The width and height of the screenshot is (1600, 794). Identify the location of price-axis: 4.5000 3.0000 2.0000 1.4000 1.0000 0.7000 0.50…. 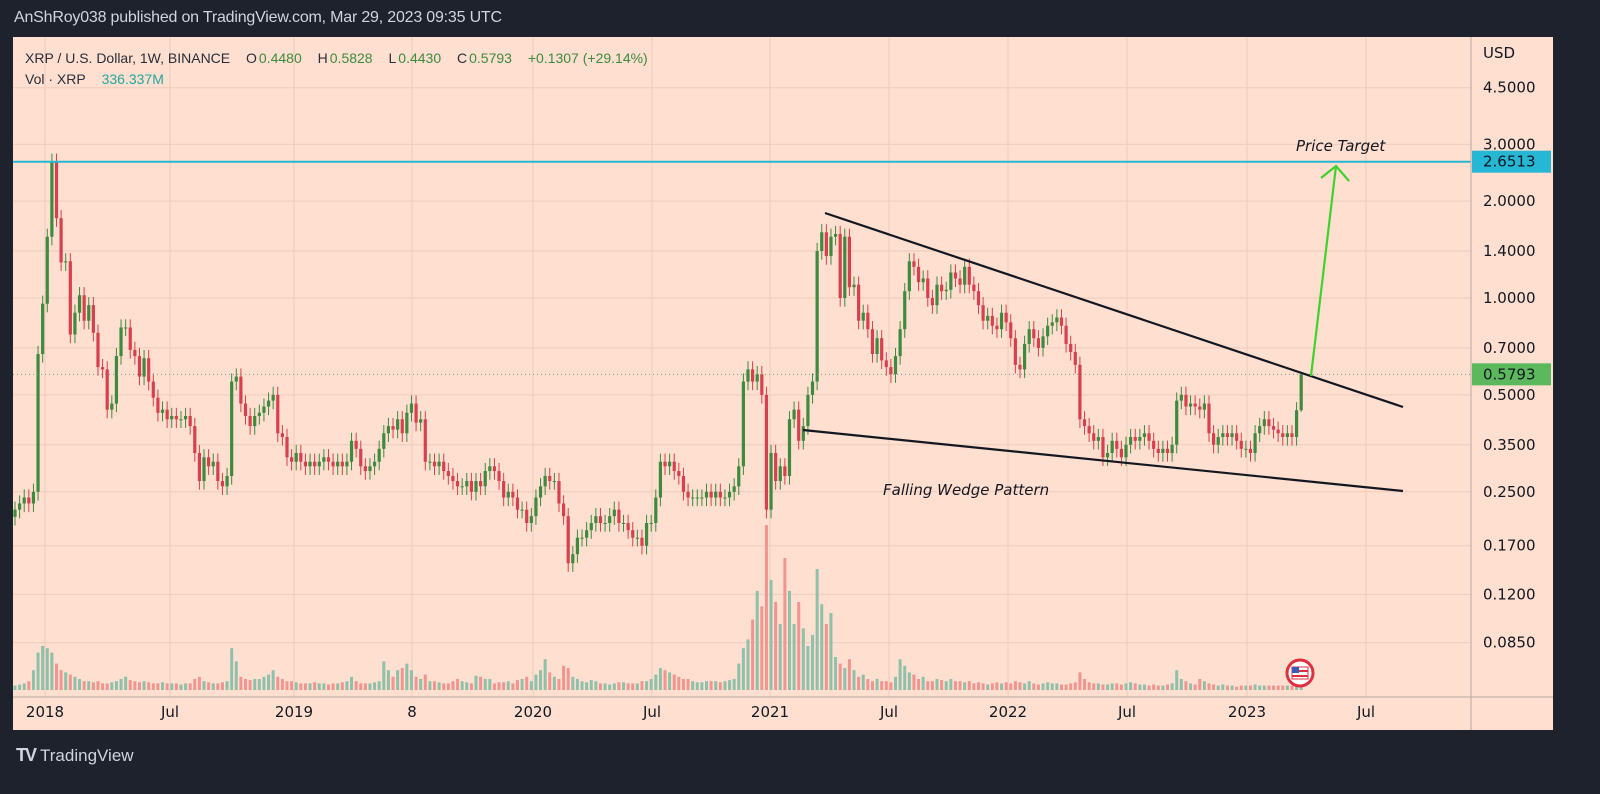
(1509, 365).